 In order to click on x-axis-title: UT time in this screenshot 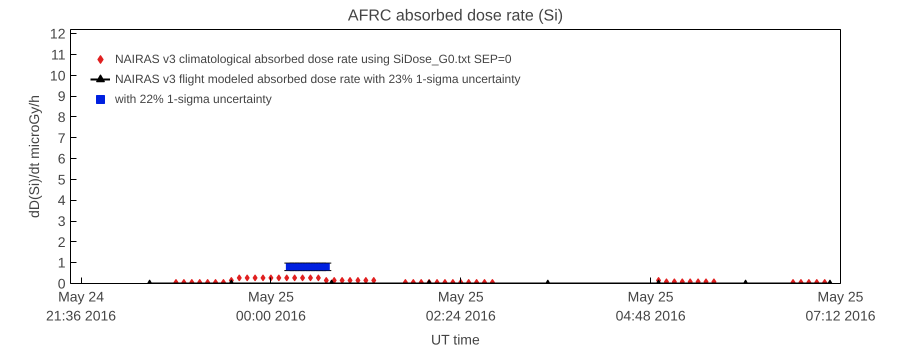, I will do `click(455, 340)`.